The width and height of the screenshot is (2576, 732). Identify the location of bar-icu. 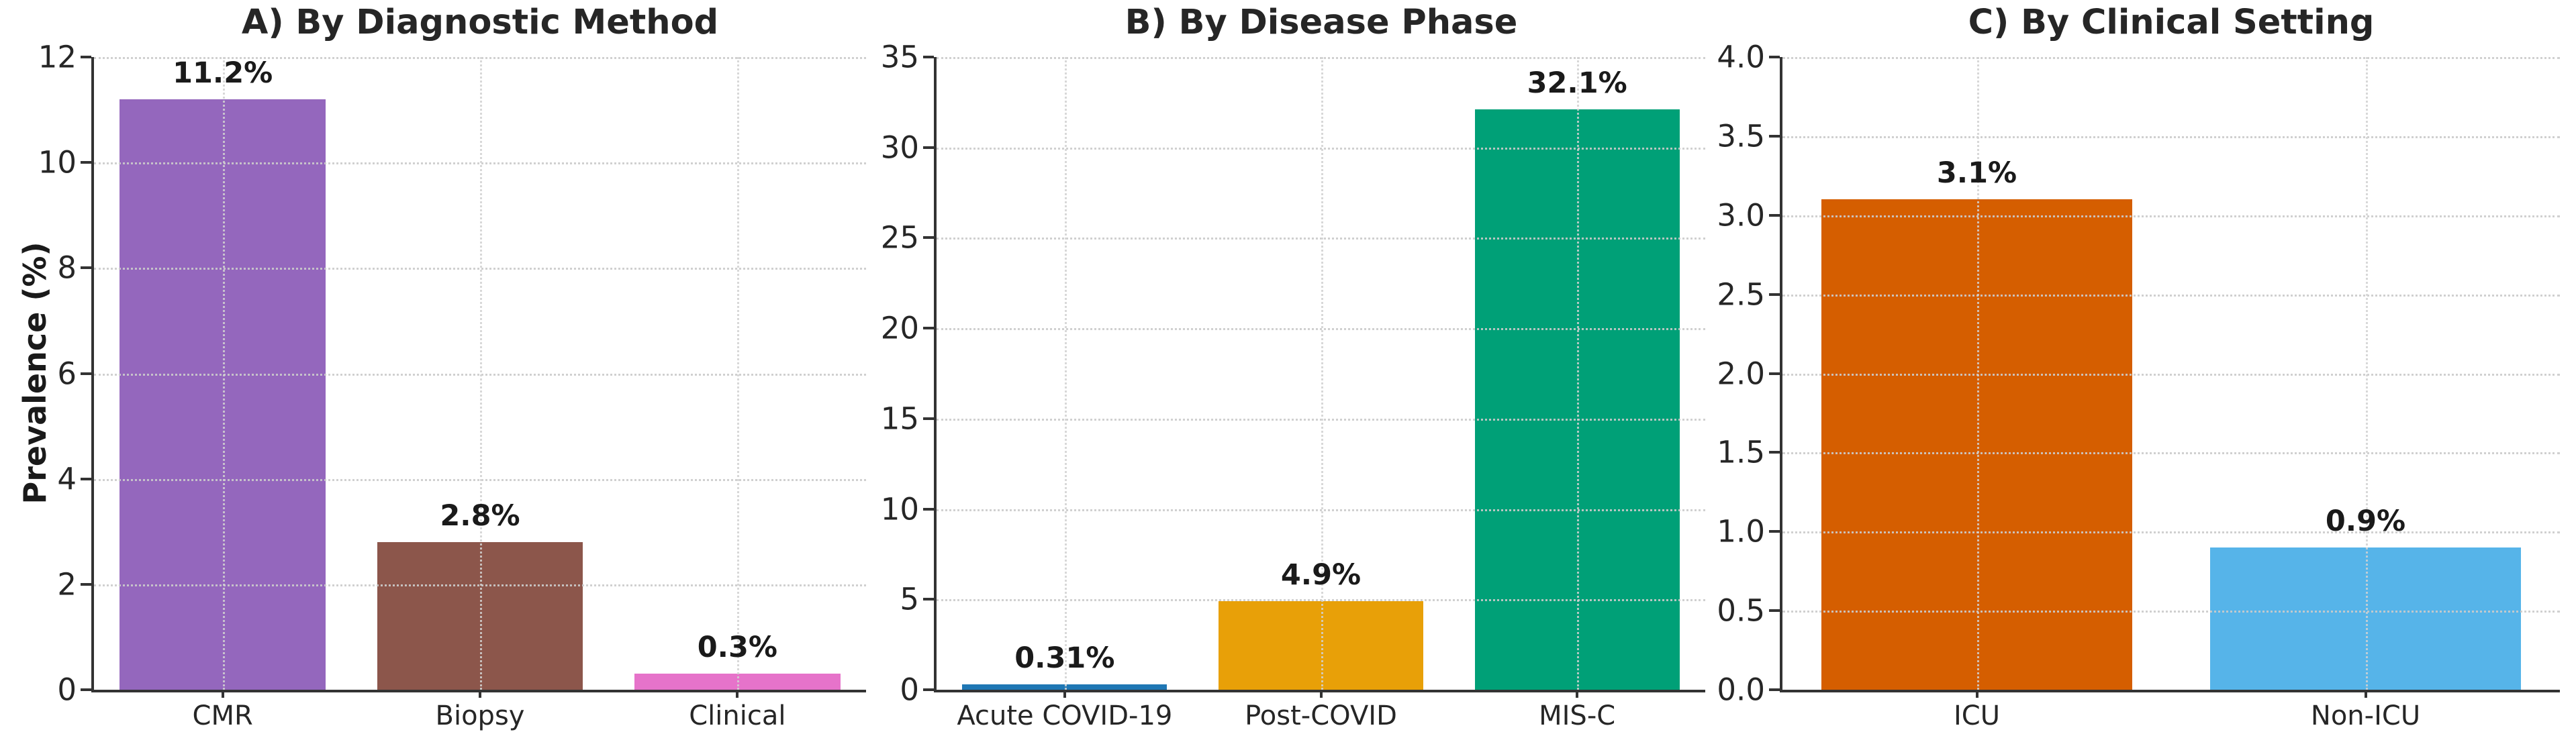
(1977, 444).